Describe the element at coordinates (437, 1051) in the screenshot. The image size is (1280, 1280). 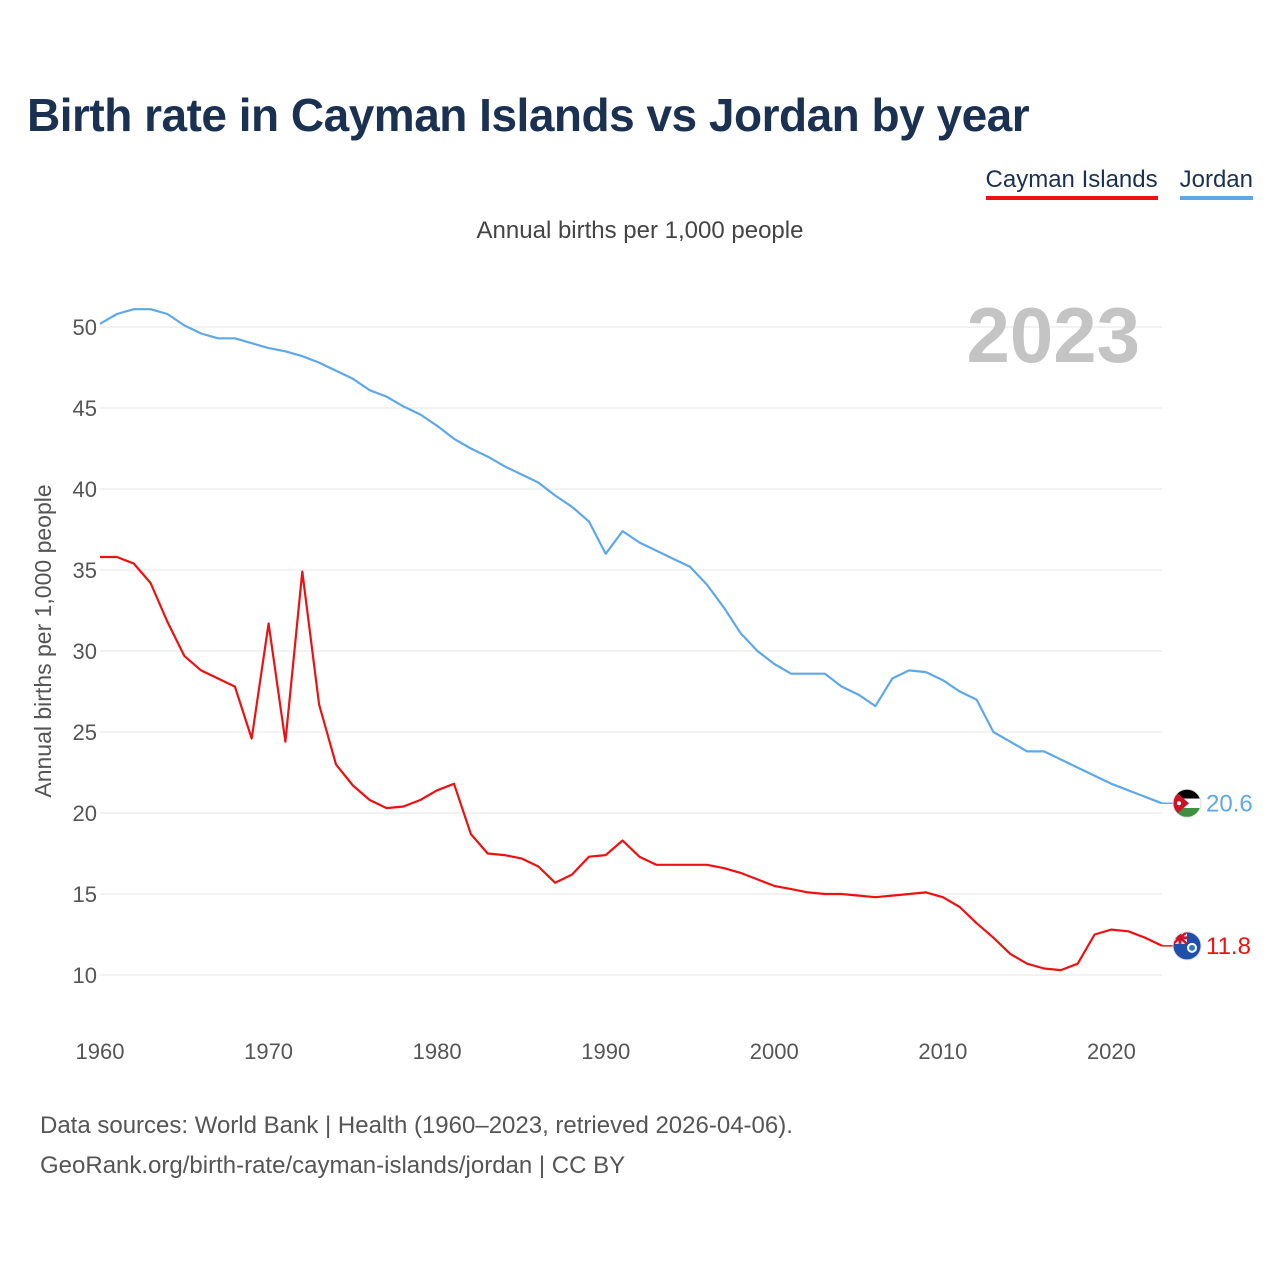
I see `x-tick-label: 1980` at that location.